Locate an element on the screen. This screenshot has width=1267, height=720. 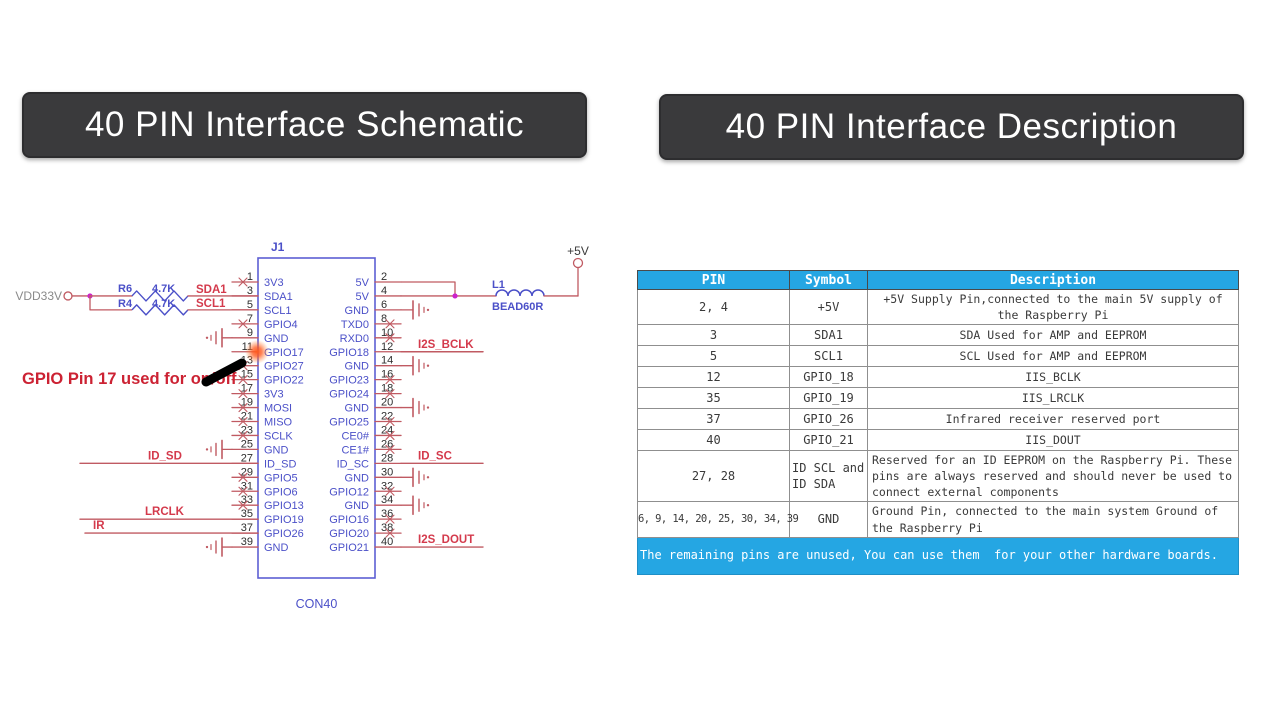
table-row: 5 SCL1 SCL Used for AMP and EEPROM is located at coordinates (938, 356).